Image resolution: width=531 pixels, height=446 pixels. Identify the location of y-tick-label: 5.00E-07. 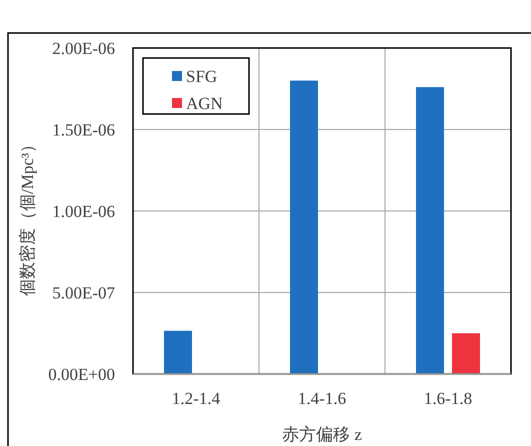
(84, 293).